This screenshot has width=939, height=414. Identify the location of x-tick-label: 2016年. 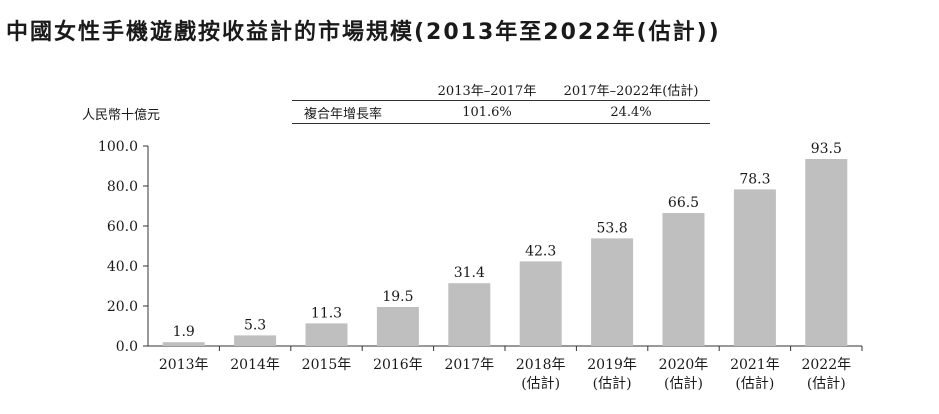
(398, 365).